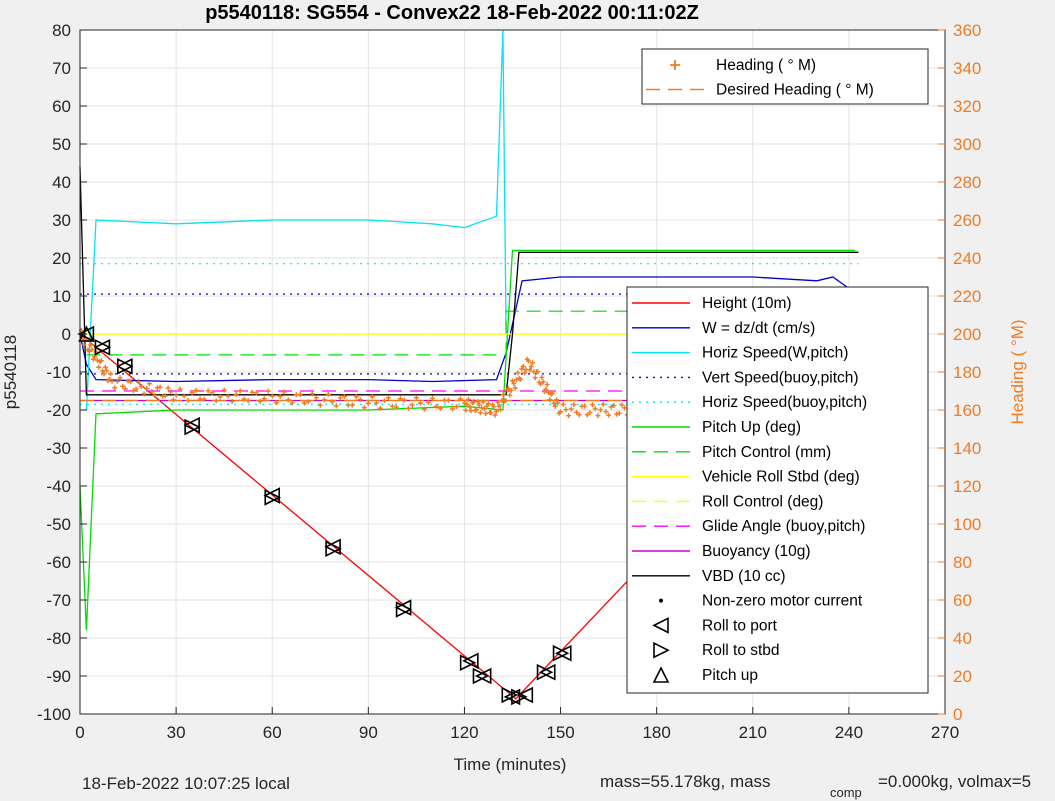  I want to click on legend-label-height-10m: Height (10m), so click(747, 303).